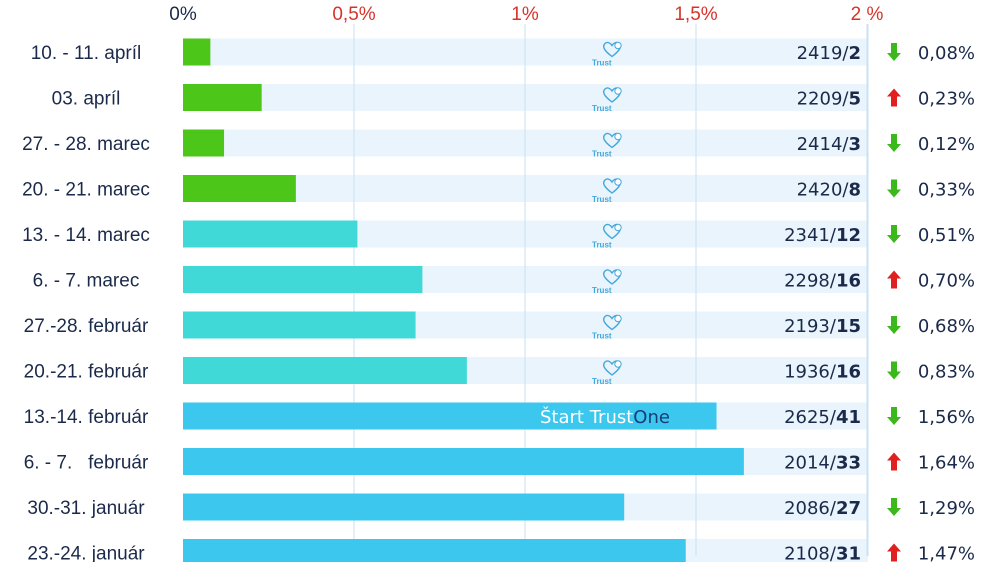  What do you see at coordinates (810, 326) in the screenshot?
I see `tested-count: 2193/` at bounding box center [810, 326].